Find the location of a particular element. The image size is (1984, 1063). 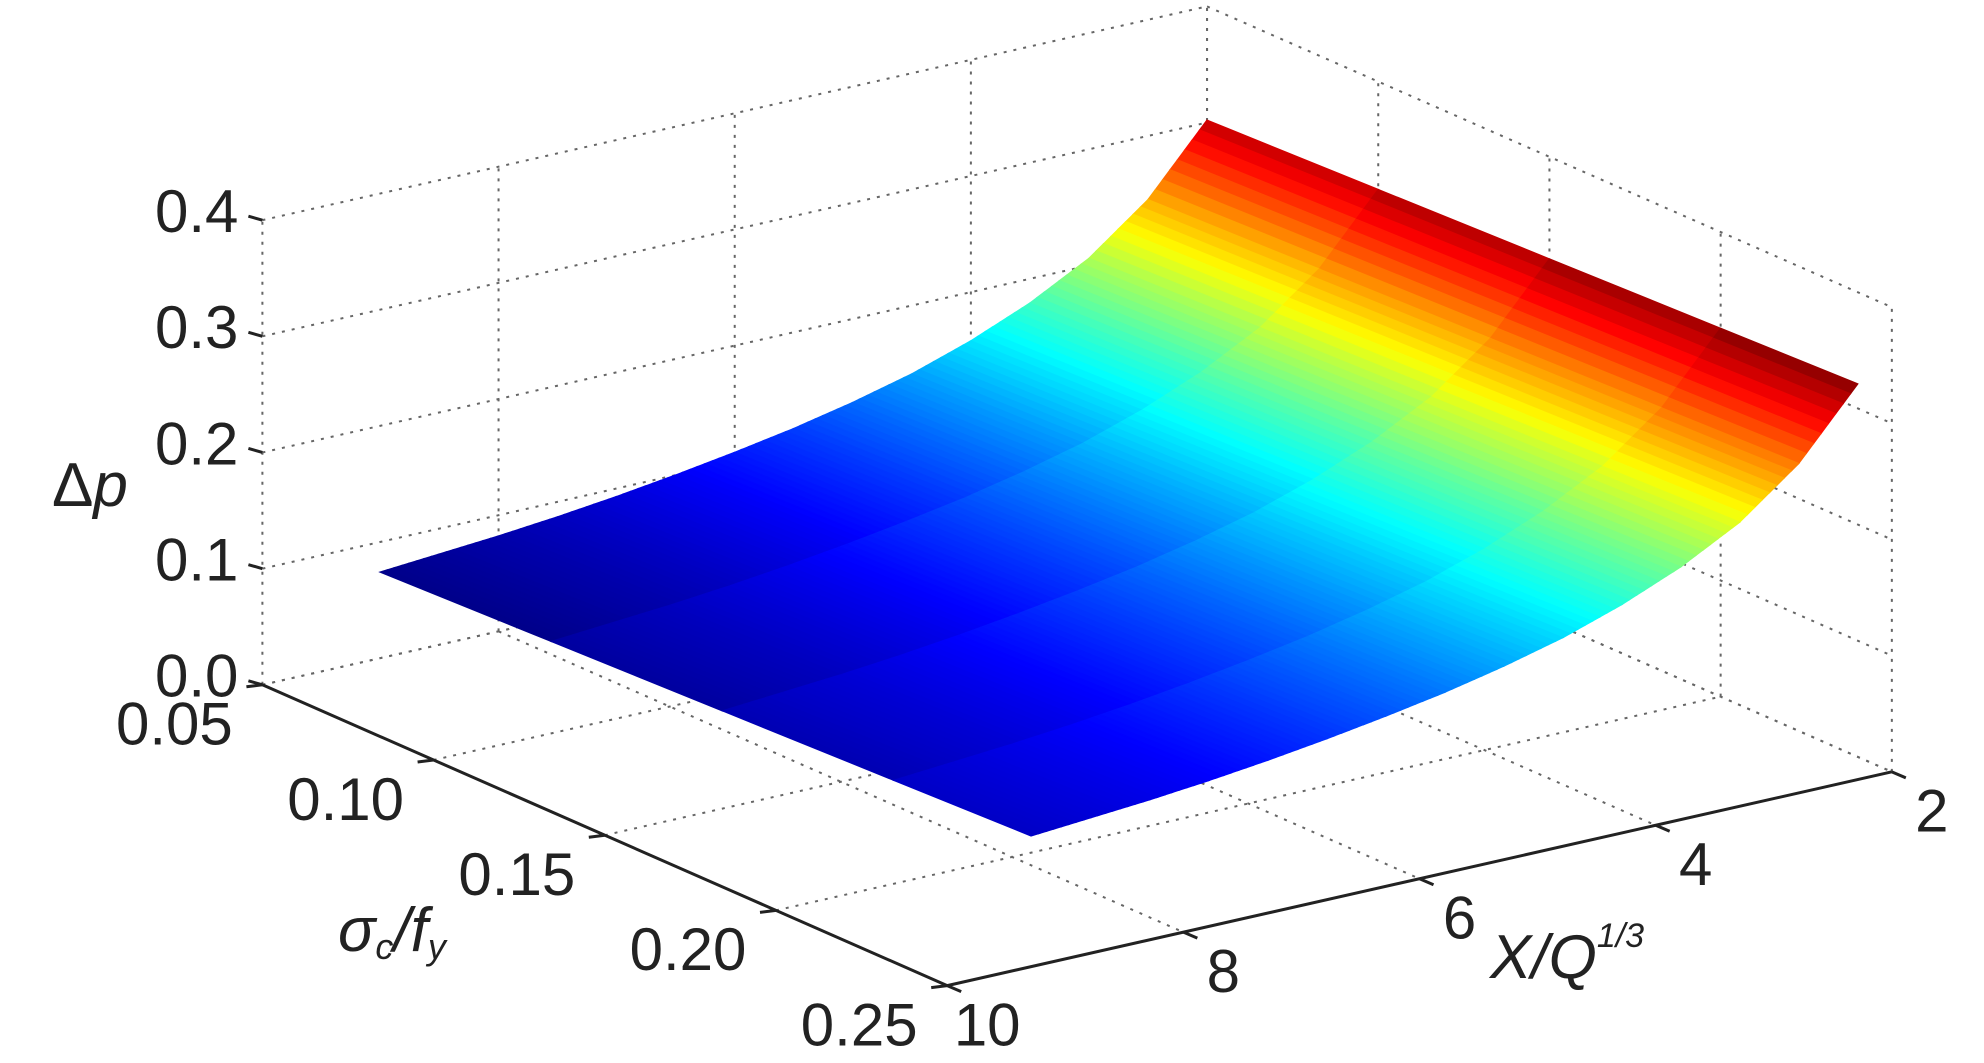

y-axis-label: σc/fy is located at coordinates (393, 931).